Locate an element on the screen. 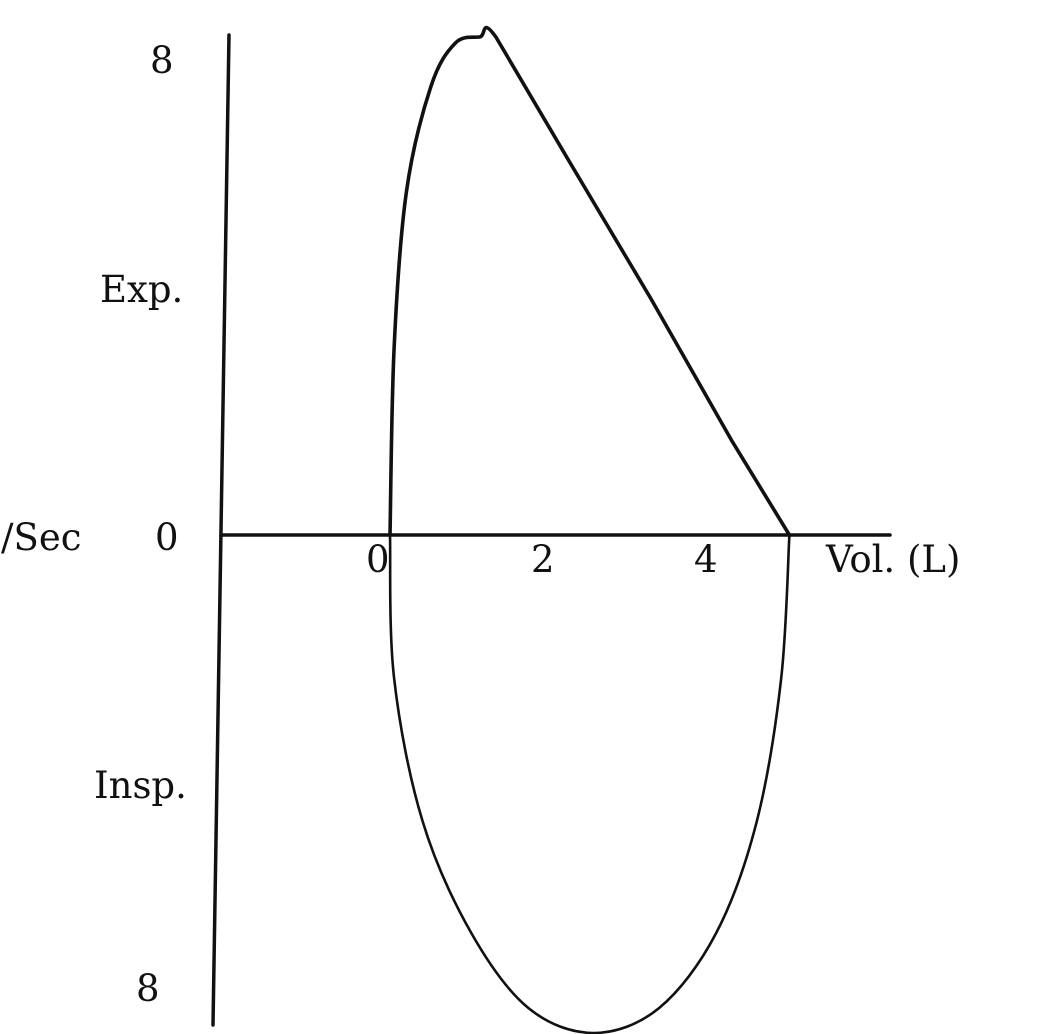  y-tick-label-bottom: 8 is located at coordinates (148, 988).